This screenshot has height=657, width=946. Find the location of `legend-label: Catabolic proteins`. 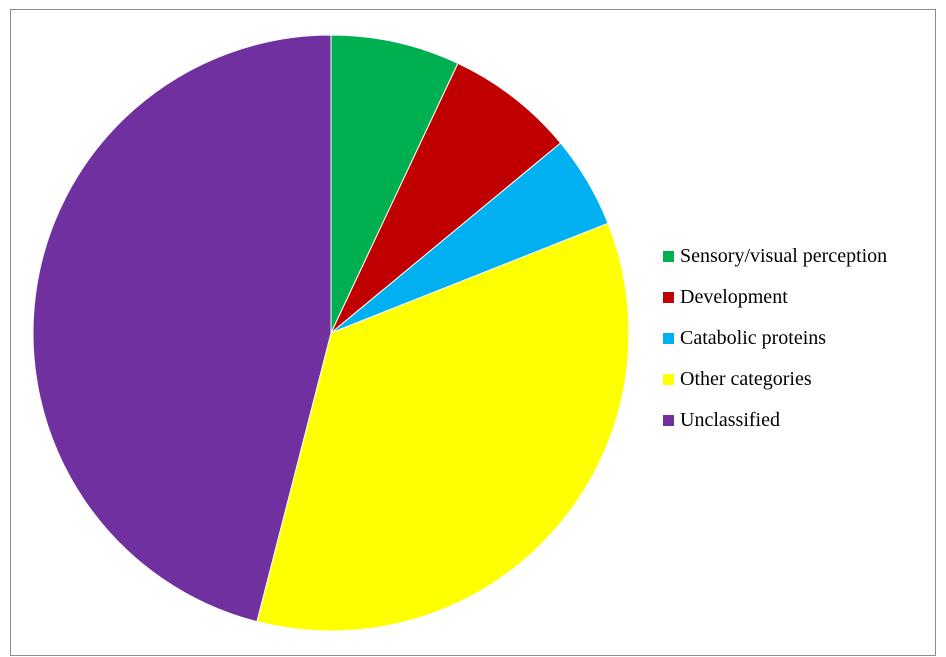

legend-label: Catabolic proteins is located at coordinates (753, 338).